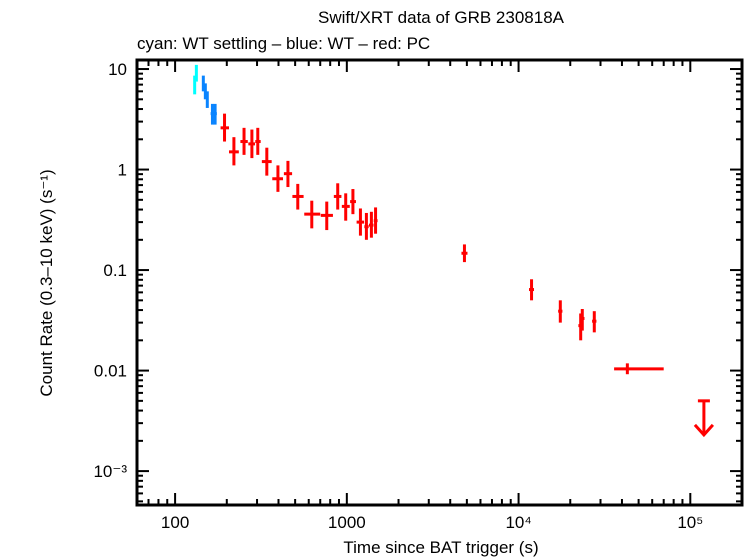  I want to click on x-tick-label: 100, so click(175, 522).